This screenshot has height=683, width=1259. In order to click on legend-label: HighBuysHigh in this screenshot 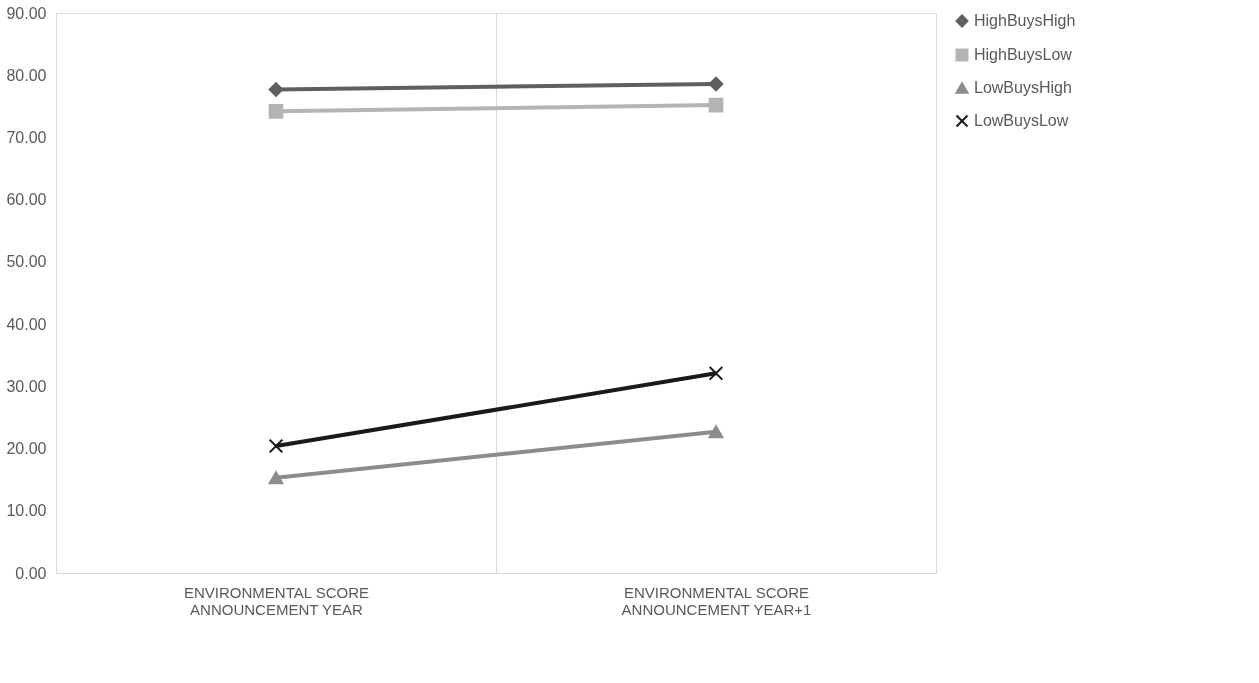, I will do `click(1025, 20)`.